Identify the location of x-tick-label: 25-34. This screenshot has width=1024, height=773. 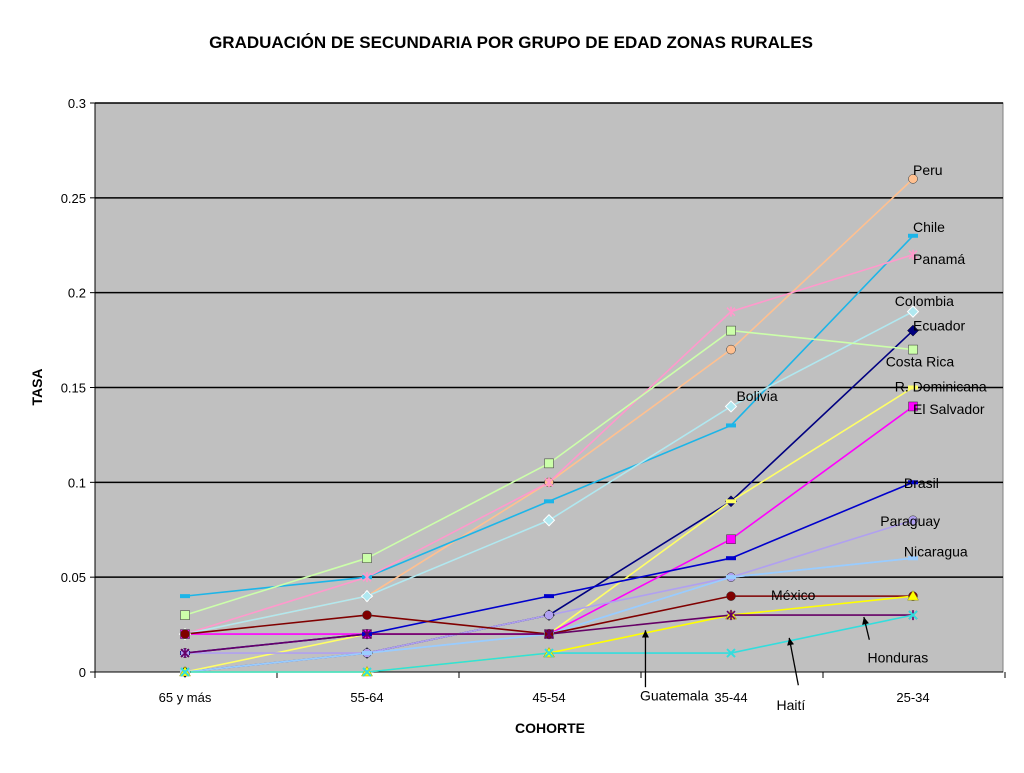
(912, 697).